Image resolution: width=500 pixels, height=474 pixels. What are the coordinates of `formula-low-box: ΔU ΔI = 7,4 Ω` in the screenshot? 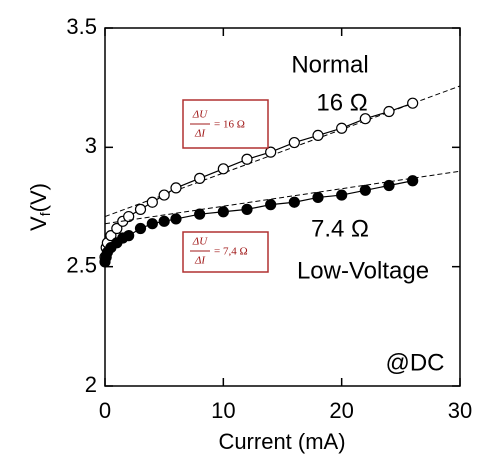 It's located at (225, 252).